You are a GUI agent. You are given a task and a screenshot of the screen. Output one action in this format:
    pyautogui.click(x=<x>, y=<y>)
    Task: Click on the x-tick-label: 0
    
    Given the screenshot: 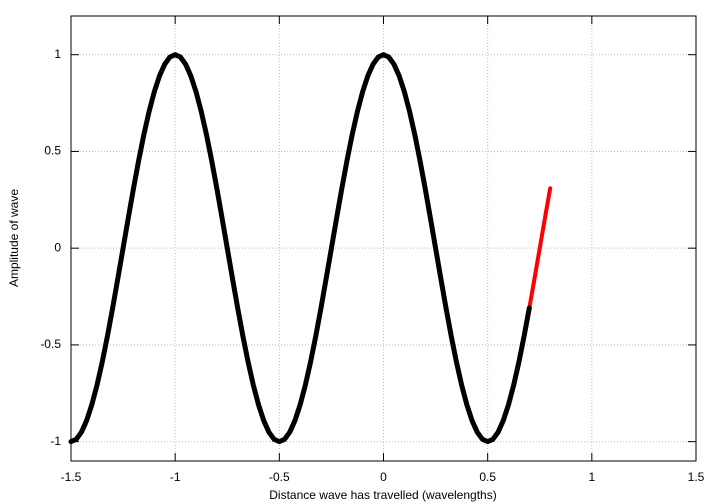 What is the action you would take?
    pyautogui.click(x=383, y=477)
    